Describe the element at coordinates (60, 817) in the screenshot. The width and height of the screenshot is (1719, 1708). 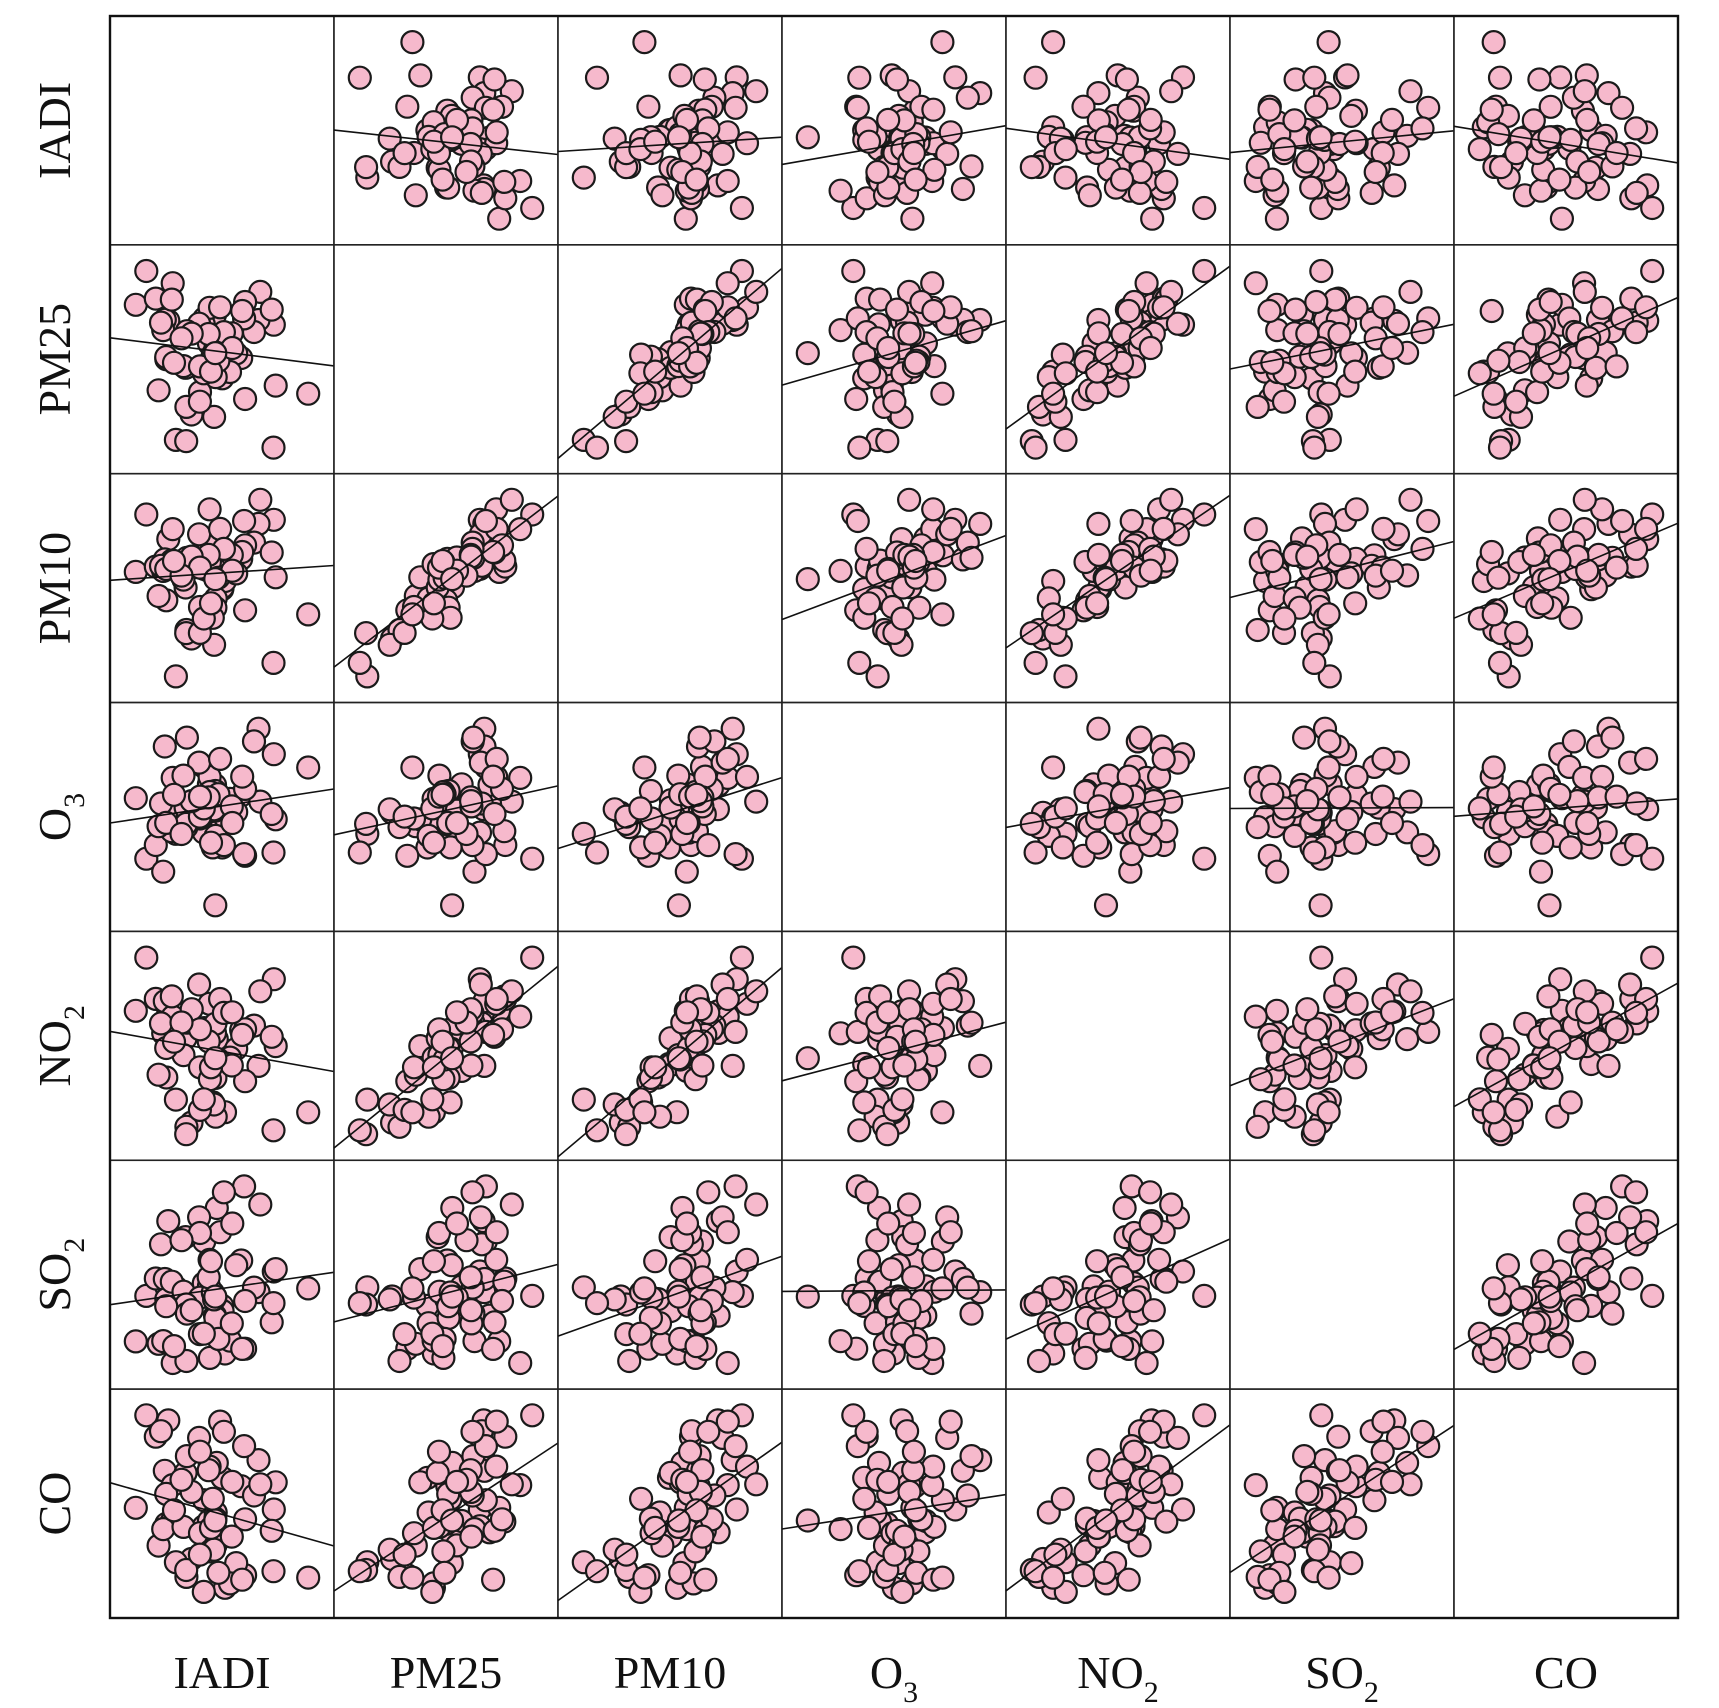
I see `row-label-O3: O3` at that location.